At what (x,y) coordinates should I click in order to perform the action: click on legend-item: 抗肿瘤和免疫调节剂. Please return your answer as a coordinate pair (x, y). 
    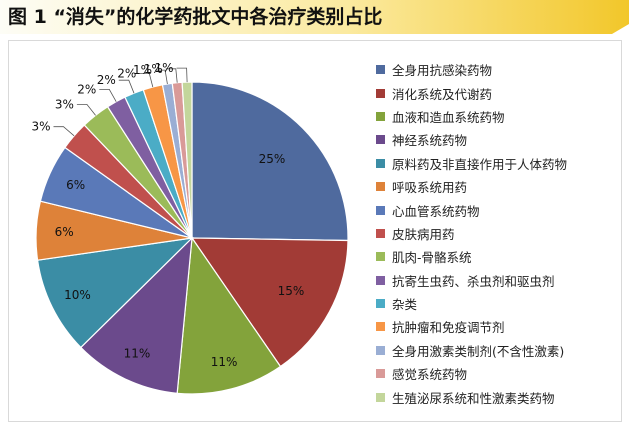
    Looking at the image, I should click on (498, 326).